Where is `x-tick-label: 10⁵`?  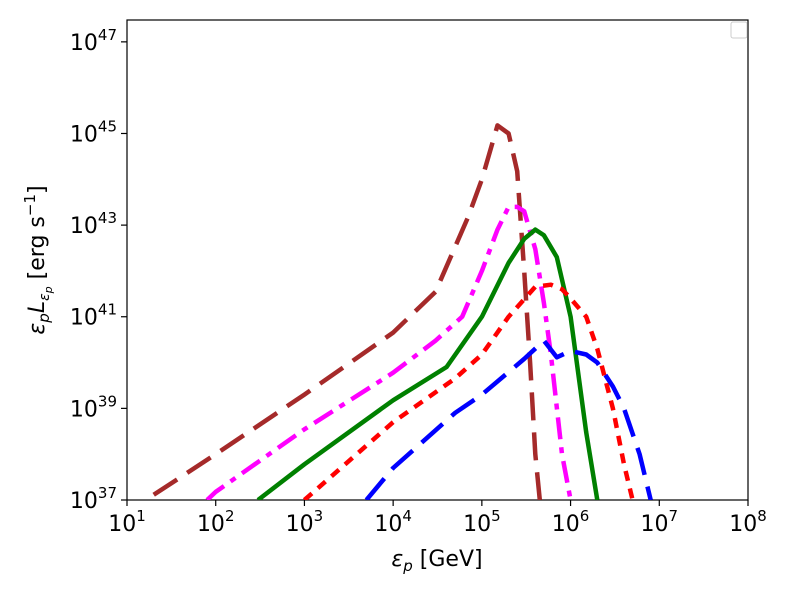
x-tick-label: 10⁵ is located at coordinates (482, 522).